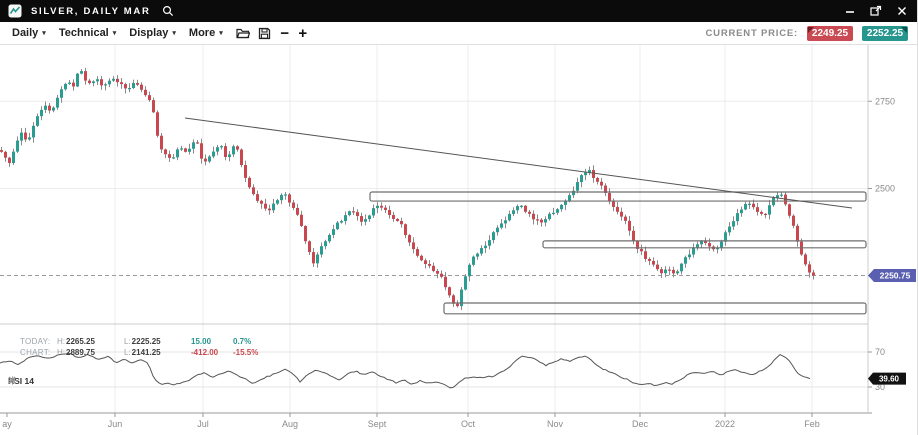 This screenshot has width=918, height=435. I want to click on svg-text: 39.60, so click(889, 379).